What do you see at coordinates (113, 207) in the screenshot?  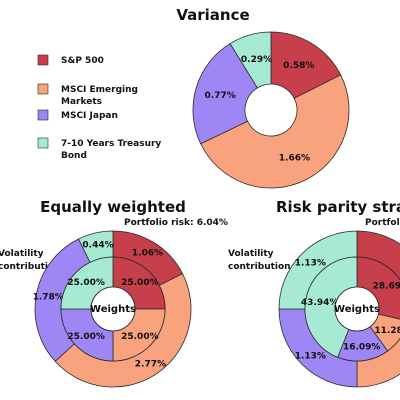 I see `equally-weighted-title: Equally weighted` at bounding box center [113, 207].